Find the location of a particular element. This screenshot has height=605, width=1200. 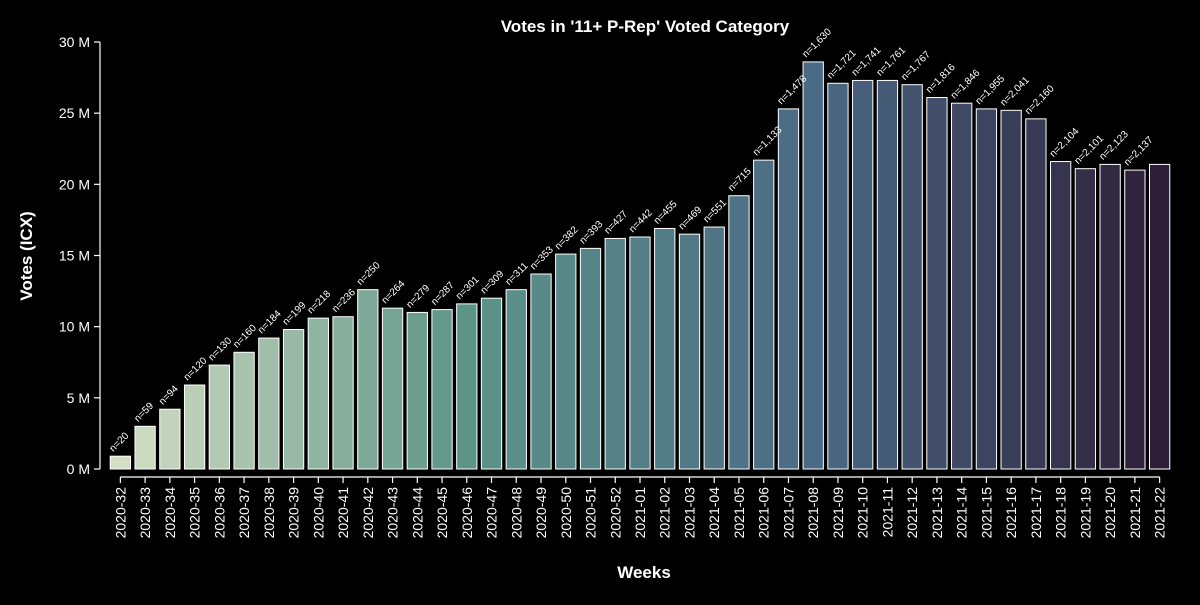

x-tick-label: 2021-08 is located at coordinates (813, 513).